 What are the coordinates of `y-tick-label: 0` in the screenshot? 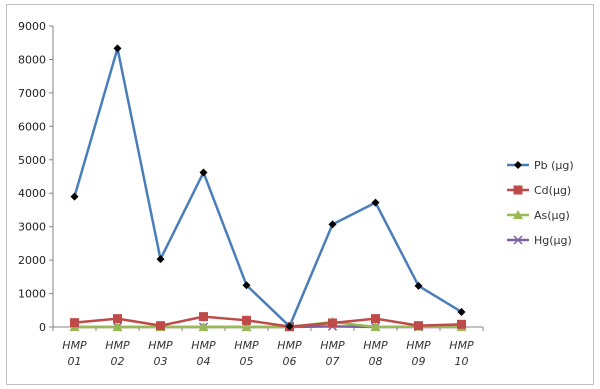 It's located at (42, 327).